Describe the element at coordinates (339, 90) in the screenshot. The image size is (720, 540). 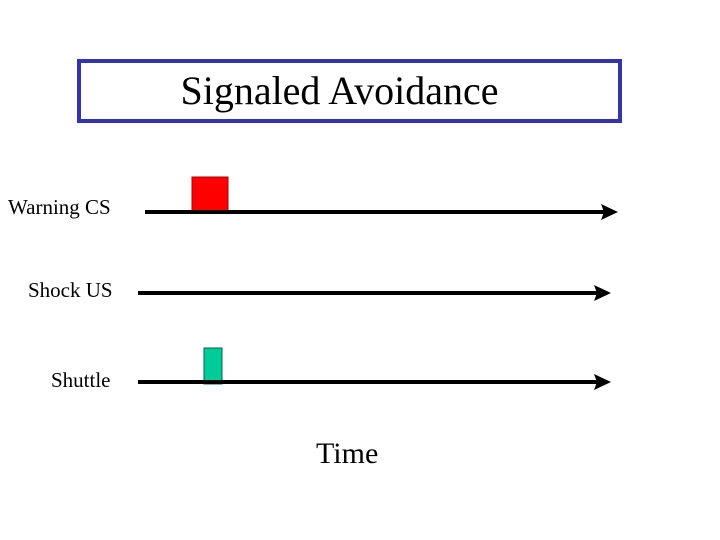
I see `diagram-title: Signaled Avoidance` at that location.